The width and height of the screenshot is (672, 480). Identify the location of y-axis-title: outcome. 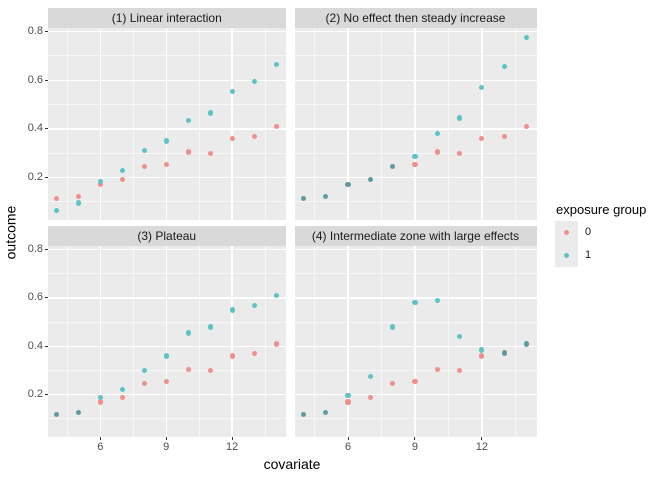
(10, 232).